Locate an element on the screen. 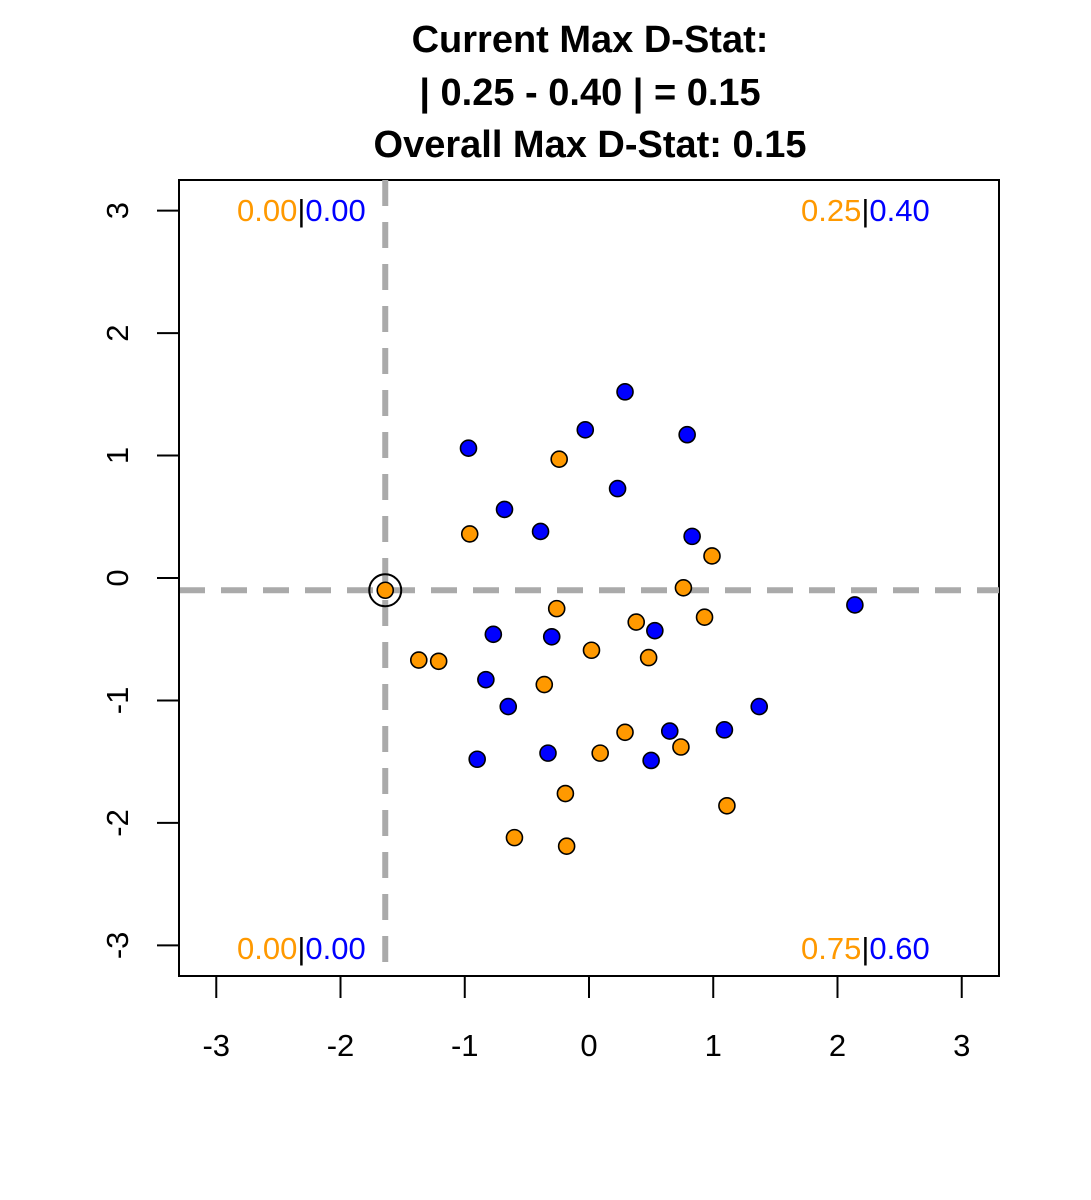 The height and width of the screenshot is (1200, 1091). corner-label-bottom-left: 0.00|0.00 is located at coordinates (301, 948).